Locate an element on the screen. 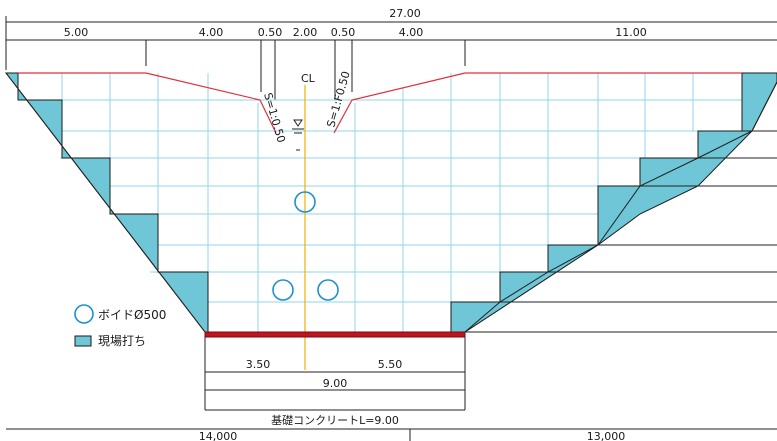 The image size is (777, 441). overall-width-label: 27.00 is located at coordinates (405, 13).